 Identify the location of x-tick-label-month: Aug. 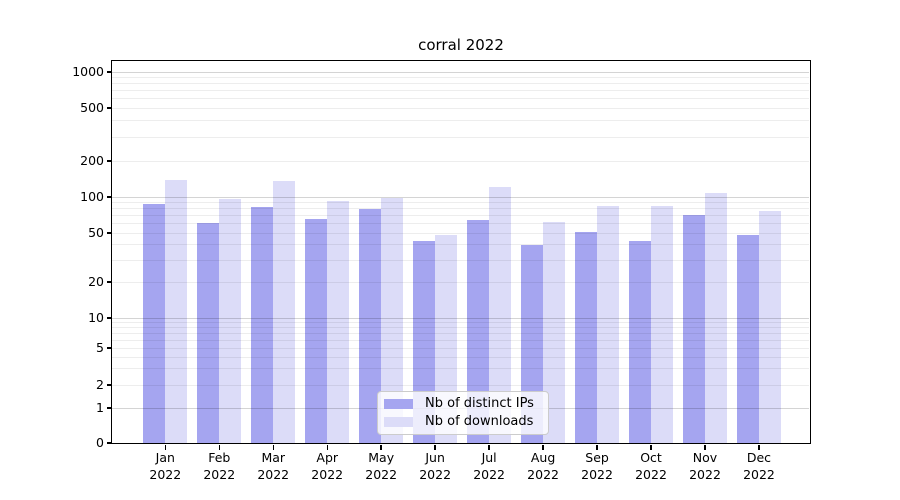
(543, 457).